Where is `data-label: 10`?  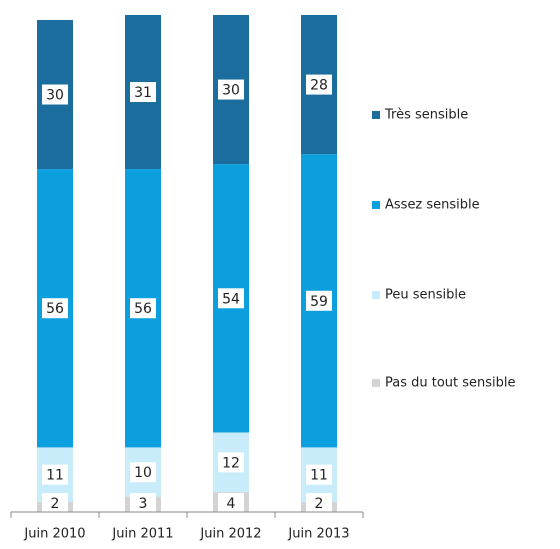 data-label: 10 is located at coordinates (143, 473).